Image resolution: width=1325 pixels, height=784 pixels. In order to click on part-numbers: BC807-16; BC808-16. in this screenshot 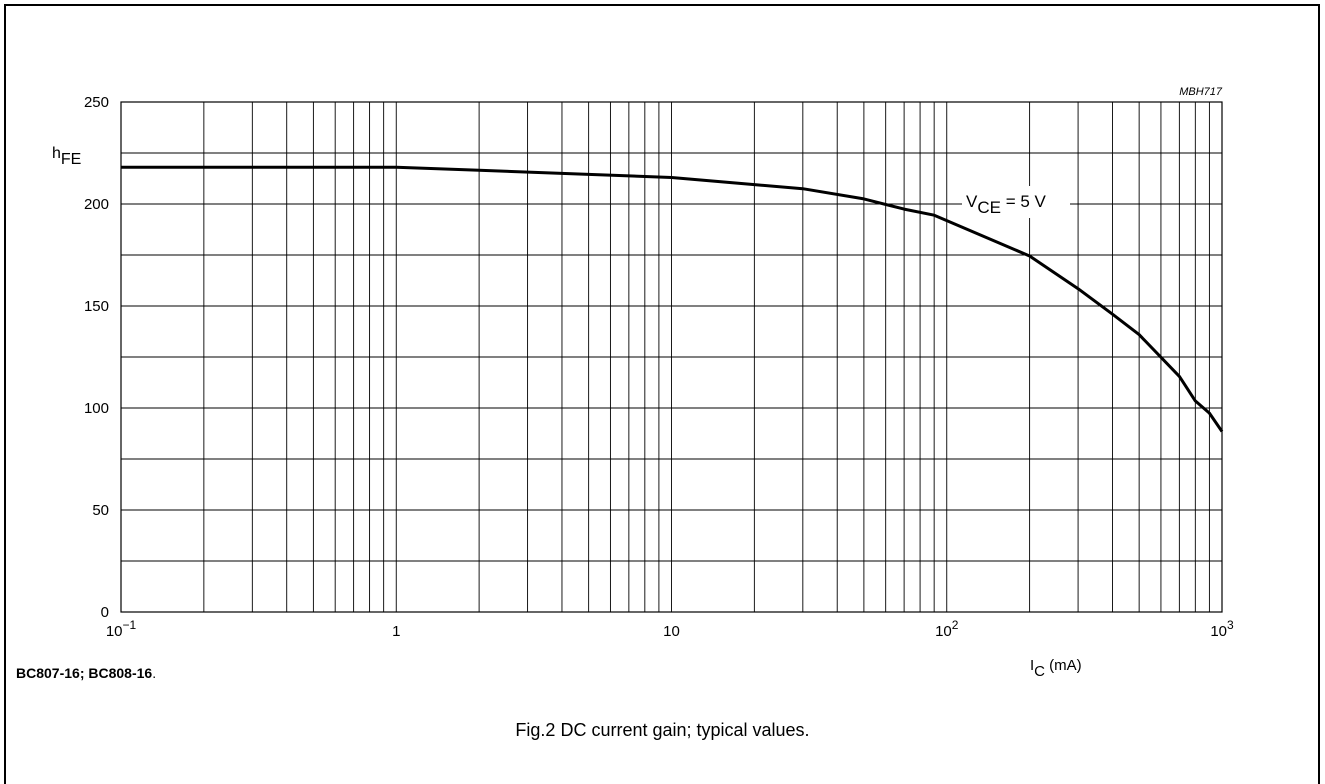, I will do `click(86, 673)`.